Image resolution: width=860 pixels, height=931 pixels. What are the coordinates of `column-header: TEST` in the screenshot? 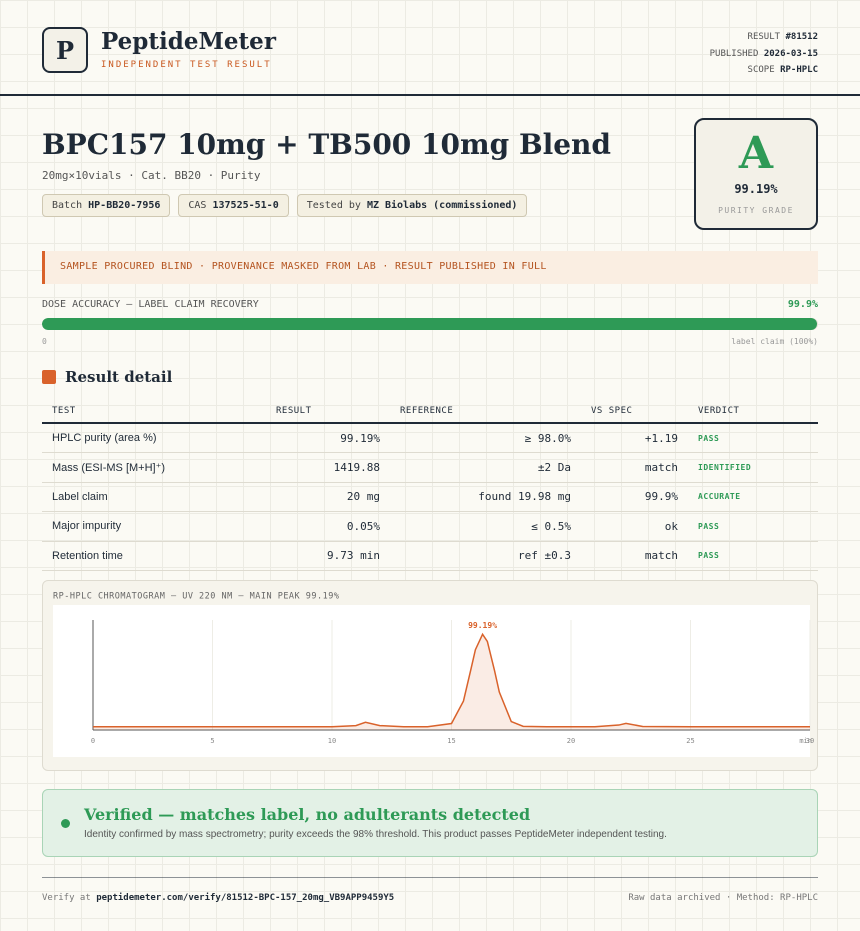 It's located at (154, 412).